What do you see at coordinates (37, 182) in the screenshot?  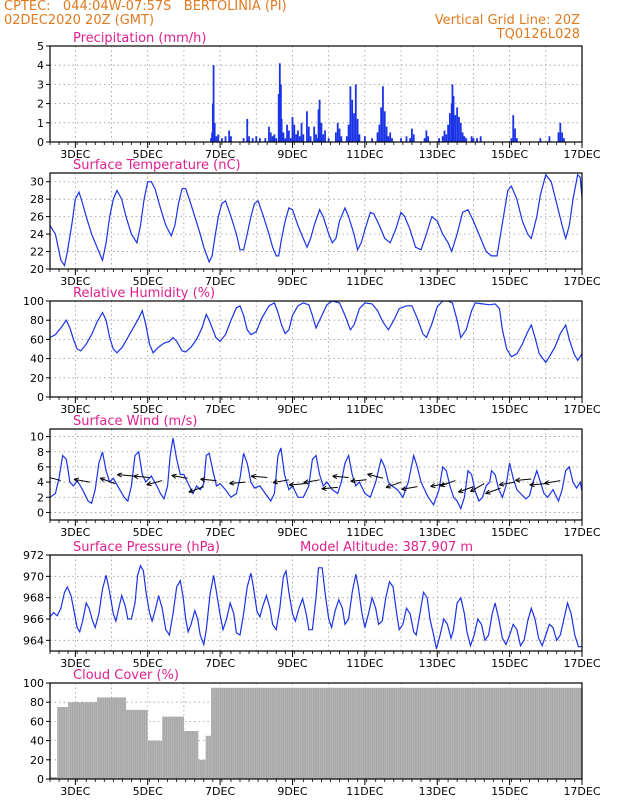 I see `y-tick-label: 30` at bounding box center [37, 182].